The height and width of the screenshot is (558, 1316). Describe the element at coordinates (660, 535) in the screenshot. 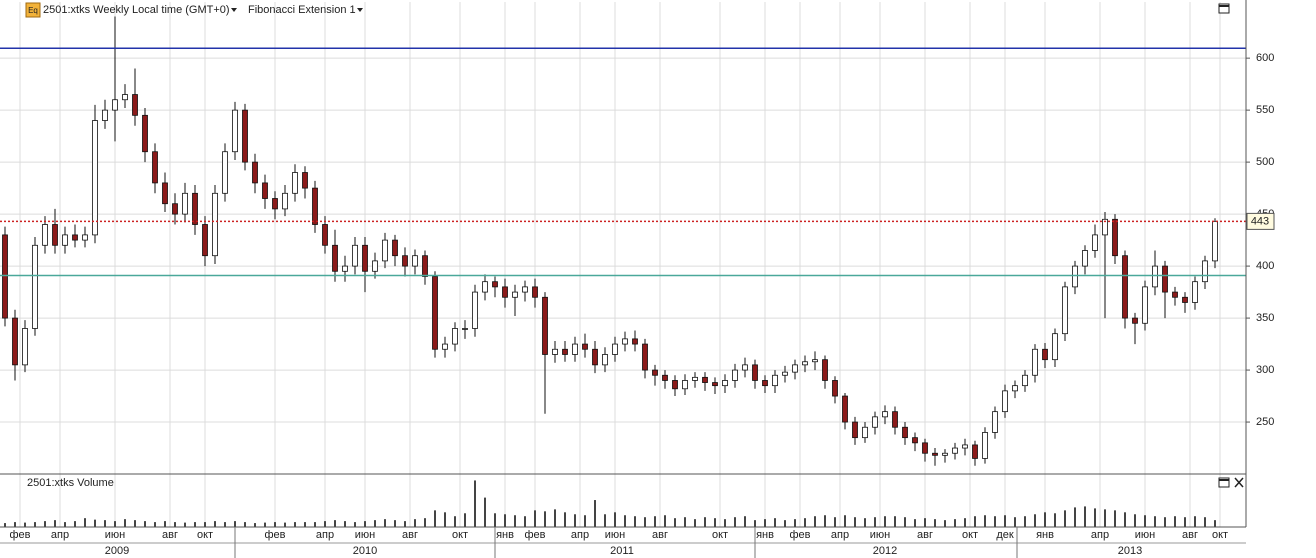

I see `x-tick-label: авг` at that location.